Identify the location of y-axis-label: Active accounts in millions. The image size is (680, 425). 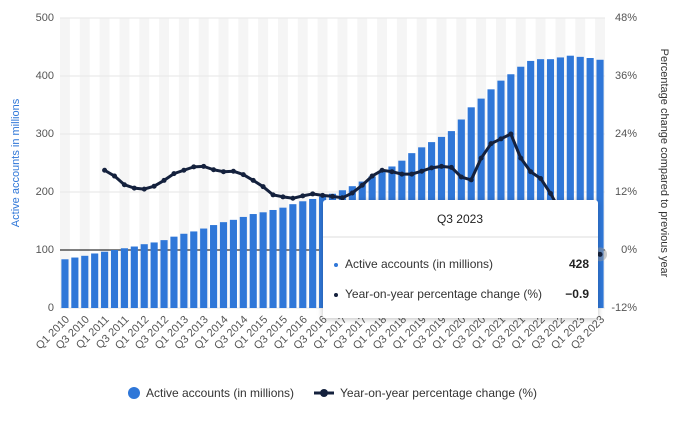
(16, 162).